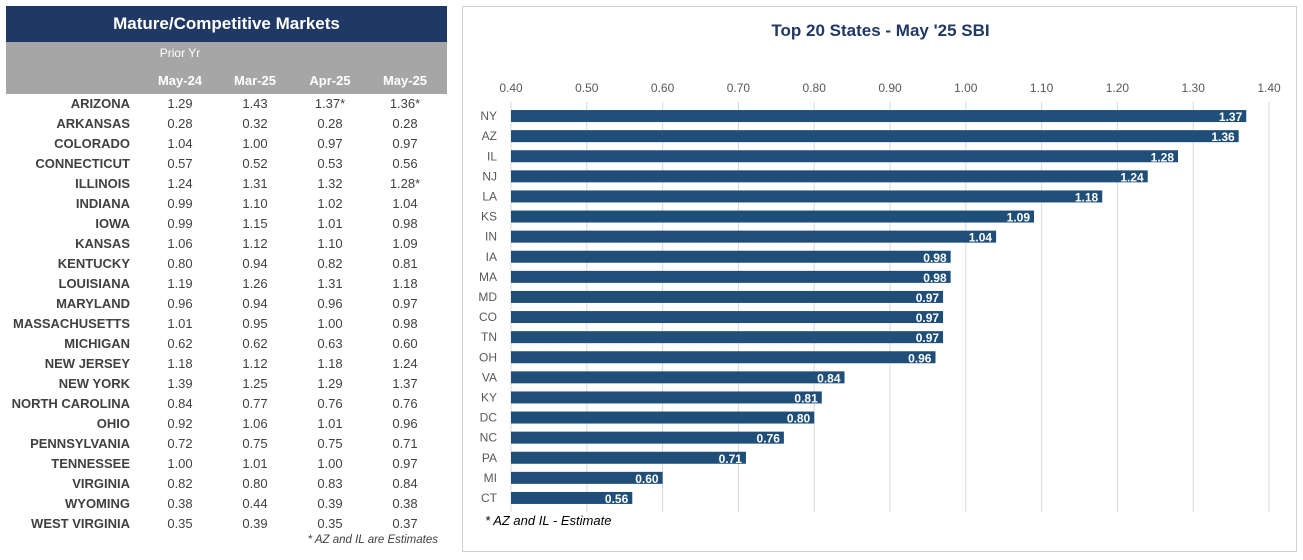 The height and width of the screenshot is (560, 1303). Describe the element at coordinates (799, 419) in the screenshot. I see `data-label: 0.80` at that location.